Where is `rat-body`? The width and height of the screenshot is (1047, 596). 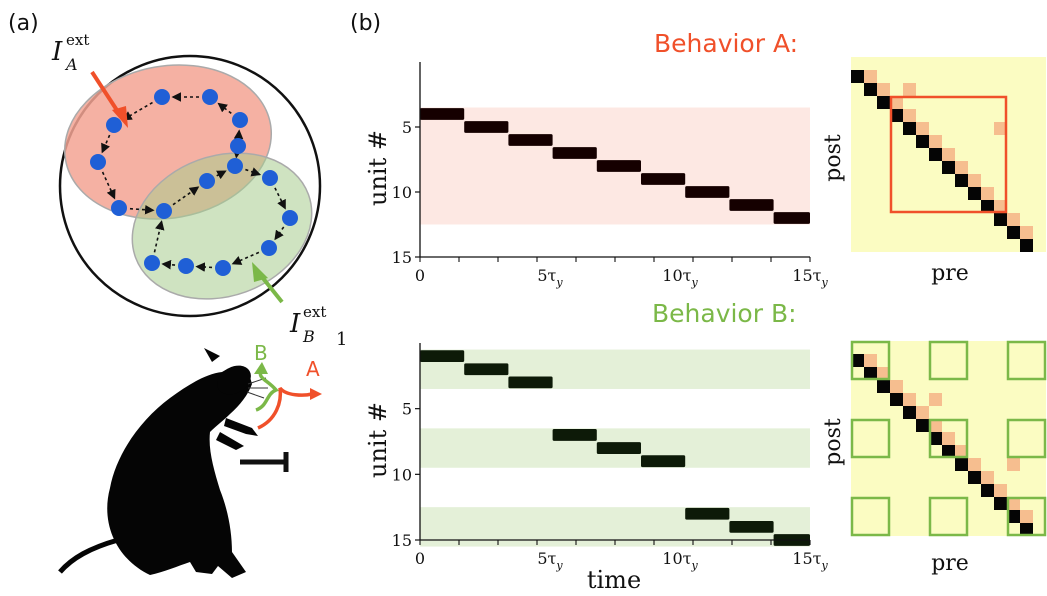
rat-body is located at coordinates (179, 472).